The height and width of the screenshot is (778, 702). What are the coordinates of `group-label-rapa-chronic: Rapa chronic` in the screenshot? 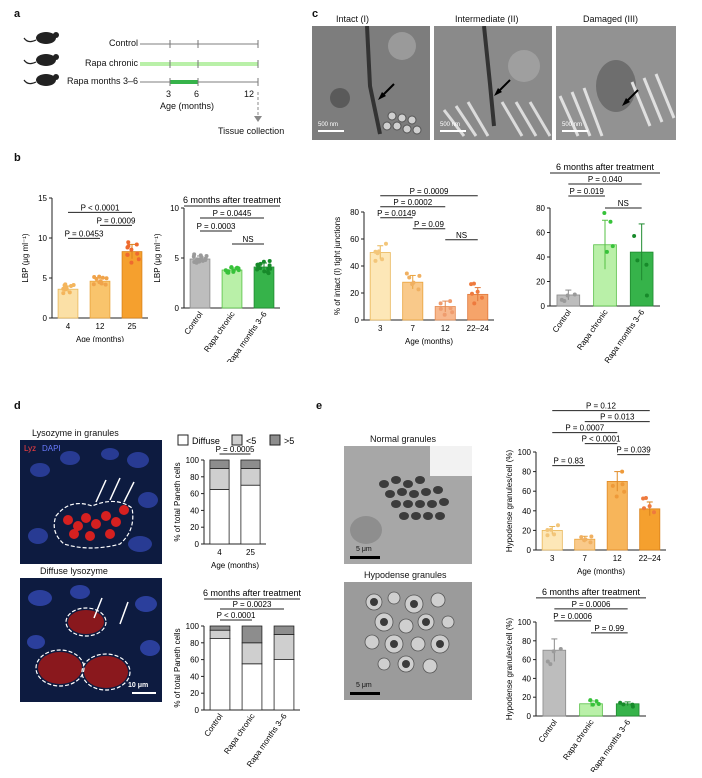 It's located at (111, 63).